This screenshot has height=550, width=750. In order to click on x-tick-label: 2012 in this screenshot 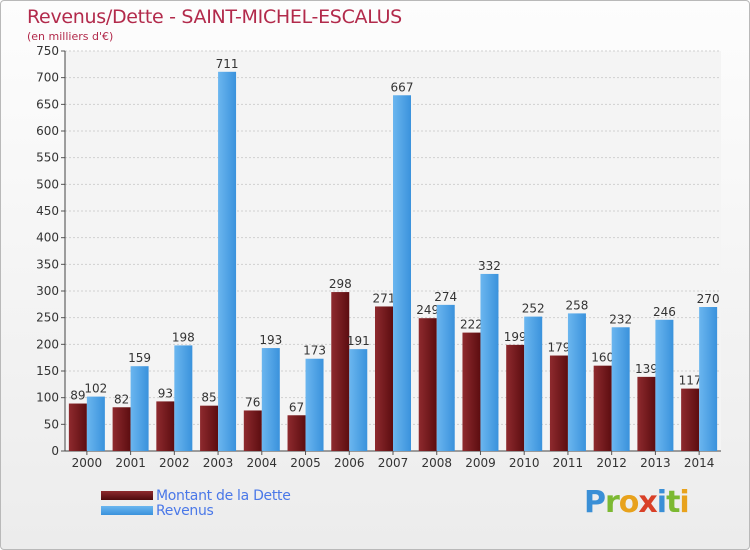, I will do `click(611, 463)`.